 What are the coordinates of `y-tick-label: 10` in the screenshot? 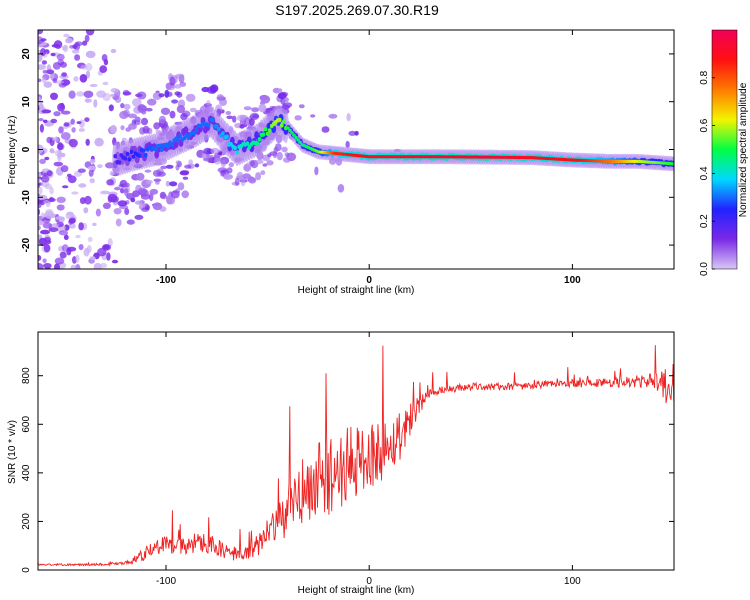 It's located at (26, 102).